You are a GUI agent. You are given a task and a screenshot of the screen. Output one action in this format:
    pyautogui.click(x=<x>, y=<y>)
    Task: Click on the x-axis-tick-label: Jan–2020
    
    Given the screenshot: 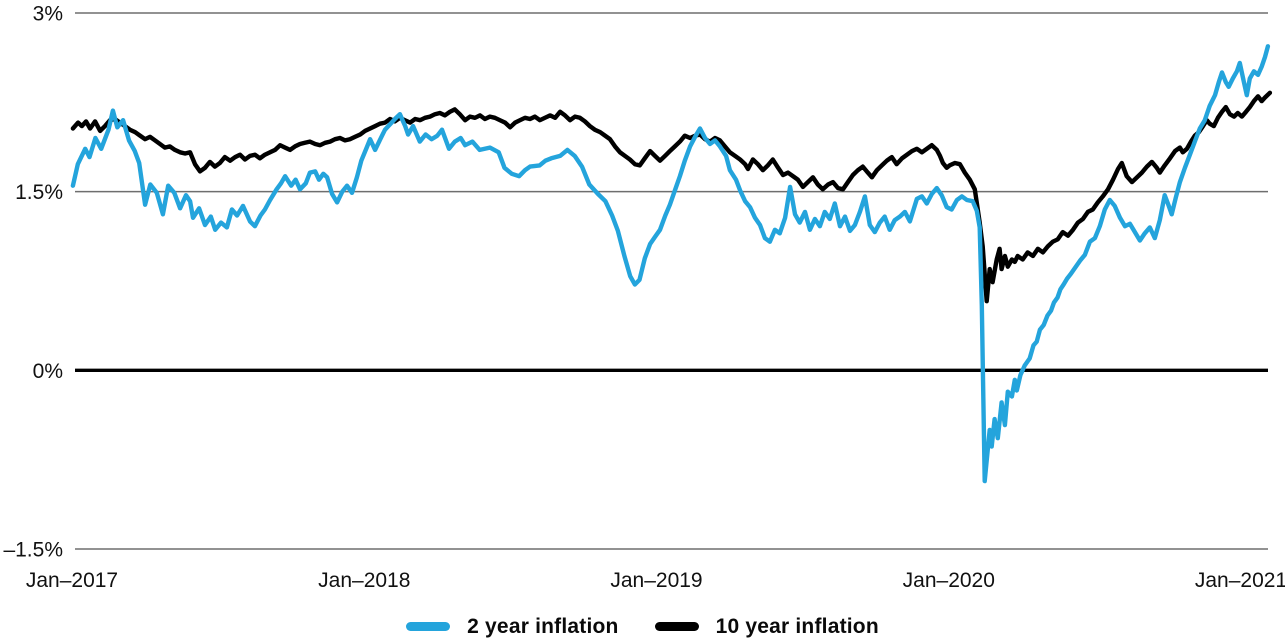 What is the action you would take?
    pyautogui.click(x=949, y=580)
    